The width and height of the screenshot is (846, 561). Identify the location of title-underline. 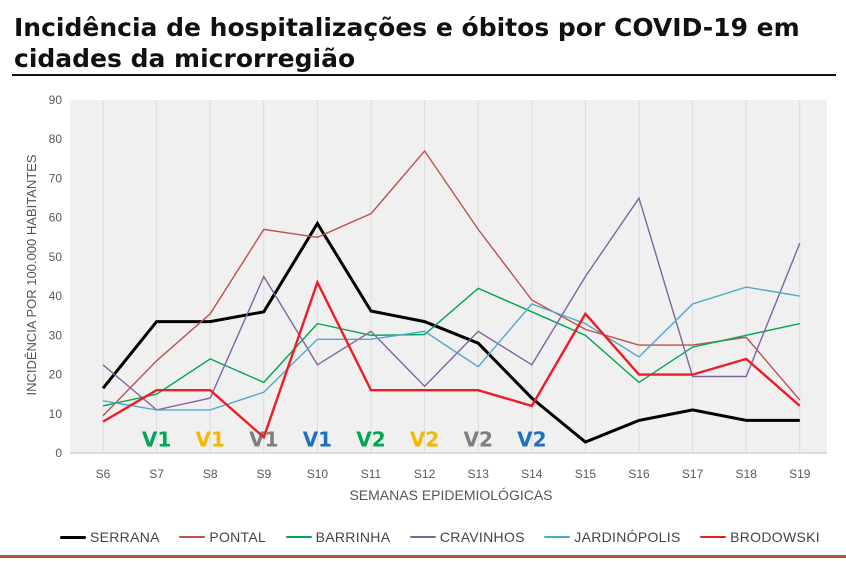
(424, 75).